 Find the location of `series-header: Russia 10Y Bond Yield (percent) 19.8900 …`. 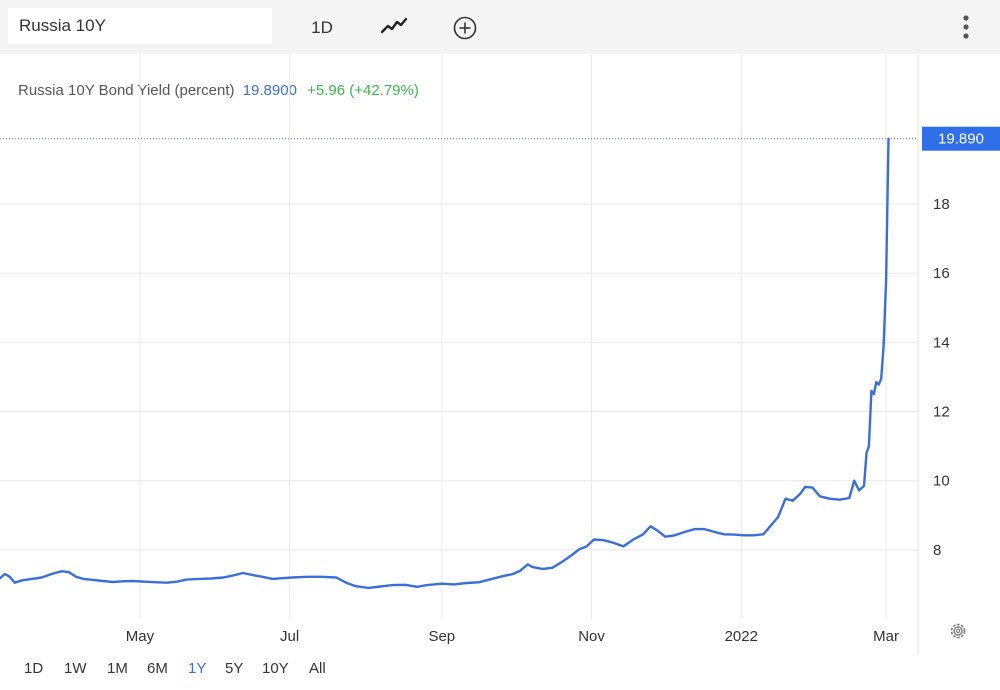

series-header: Russia 10Y Bond Yield (percent) 19.8900 … is located at coordinates (218, 90).